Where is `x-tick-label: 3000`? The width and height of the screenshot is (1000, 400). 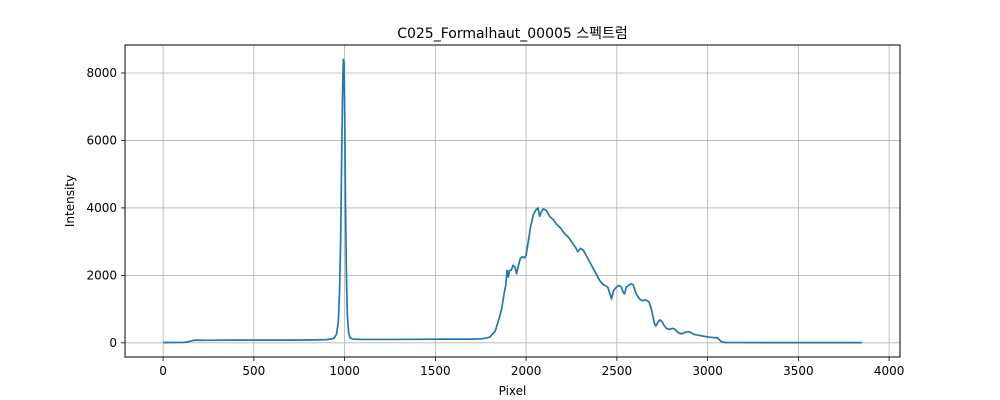 x-tick-label: 3000 is located at coordinates (707, 371).